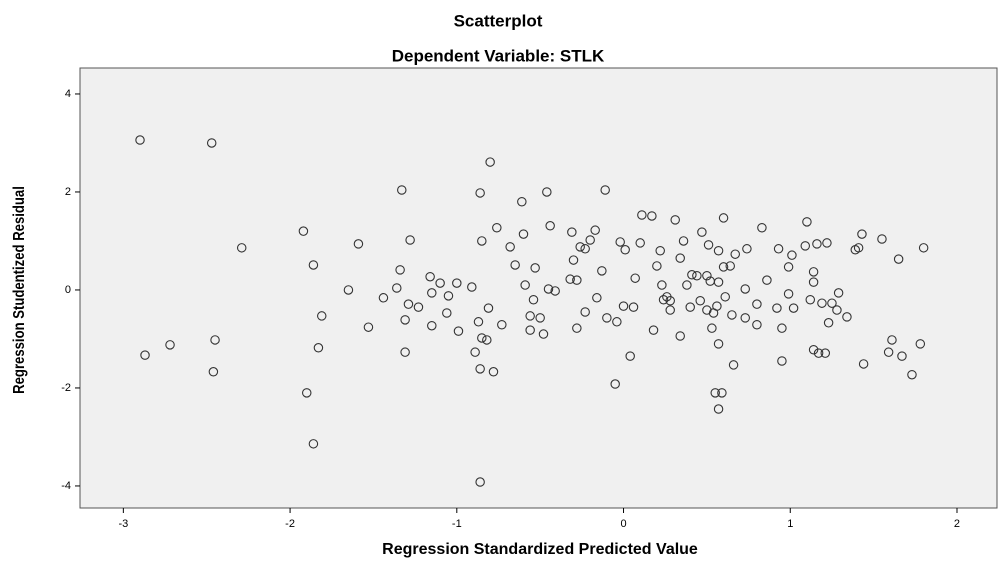  I want to click on x-tick-label: -3, so click(123, 524).